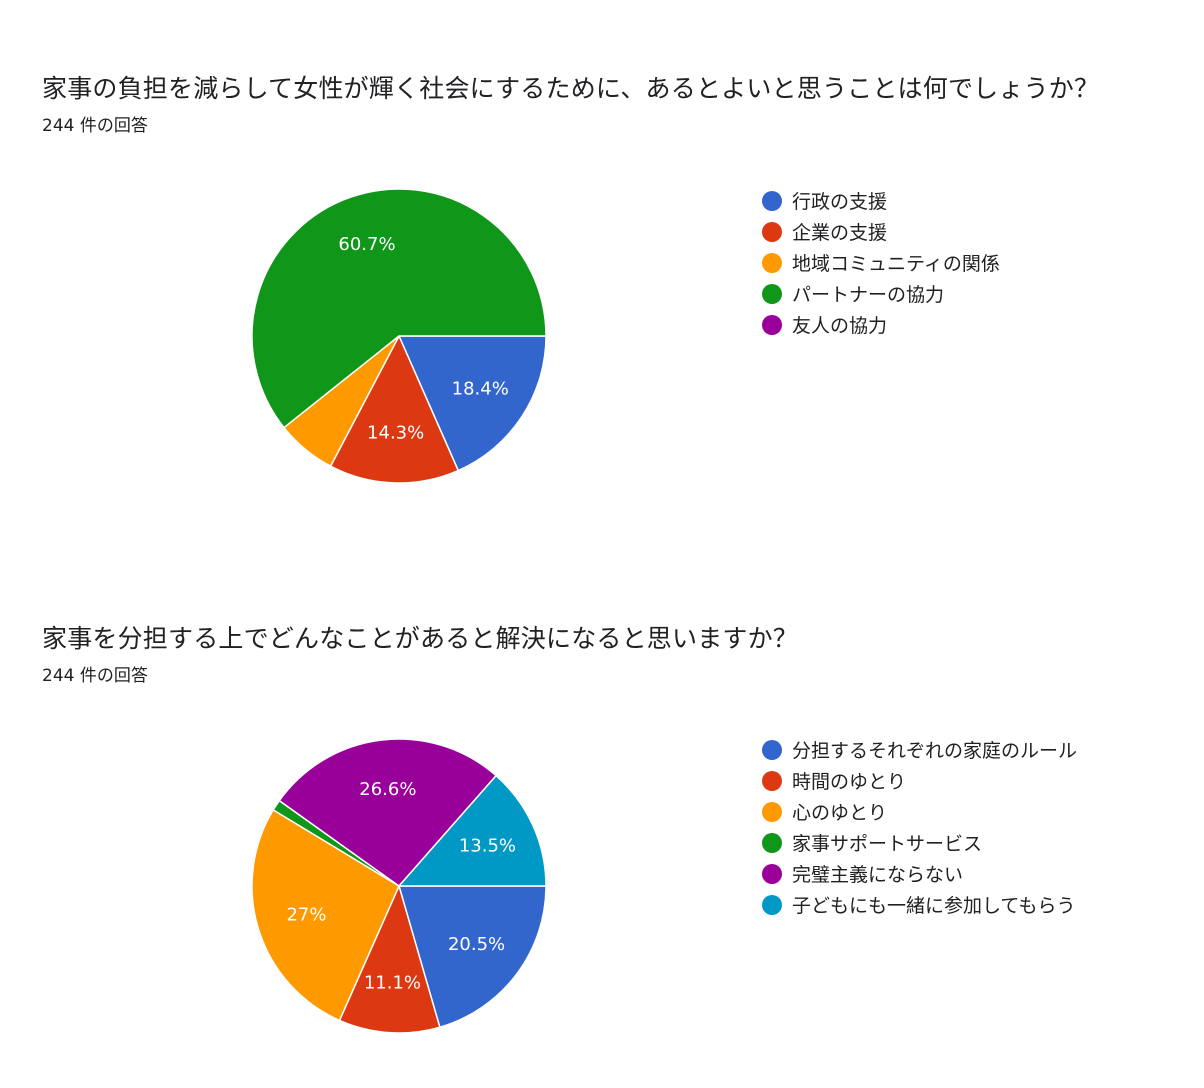  What do you see at coordinates (476, 944) in the screenshot?
I see `slice-data-label: 20.5%` at bounding box center [476, 944].